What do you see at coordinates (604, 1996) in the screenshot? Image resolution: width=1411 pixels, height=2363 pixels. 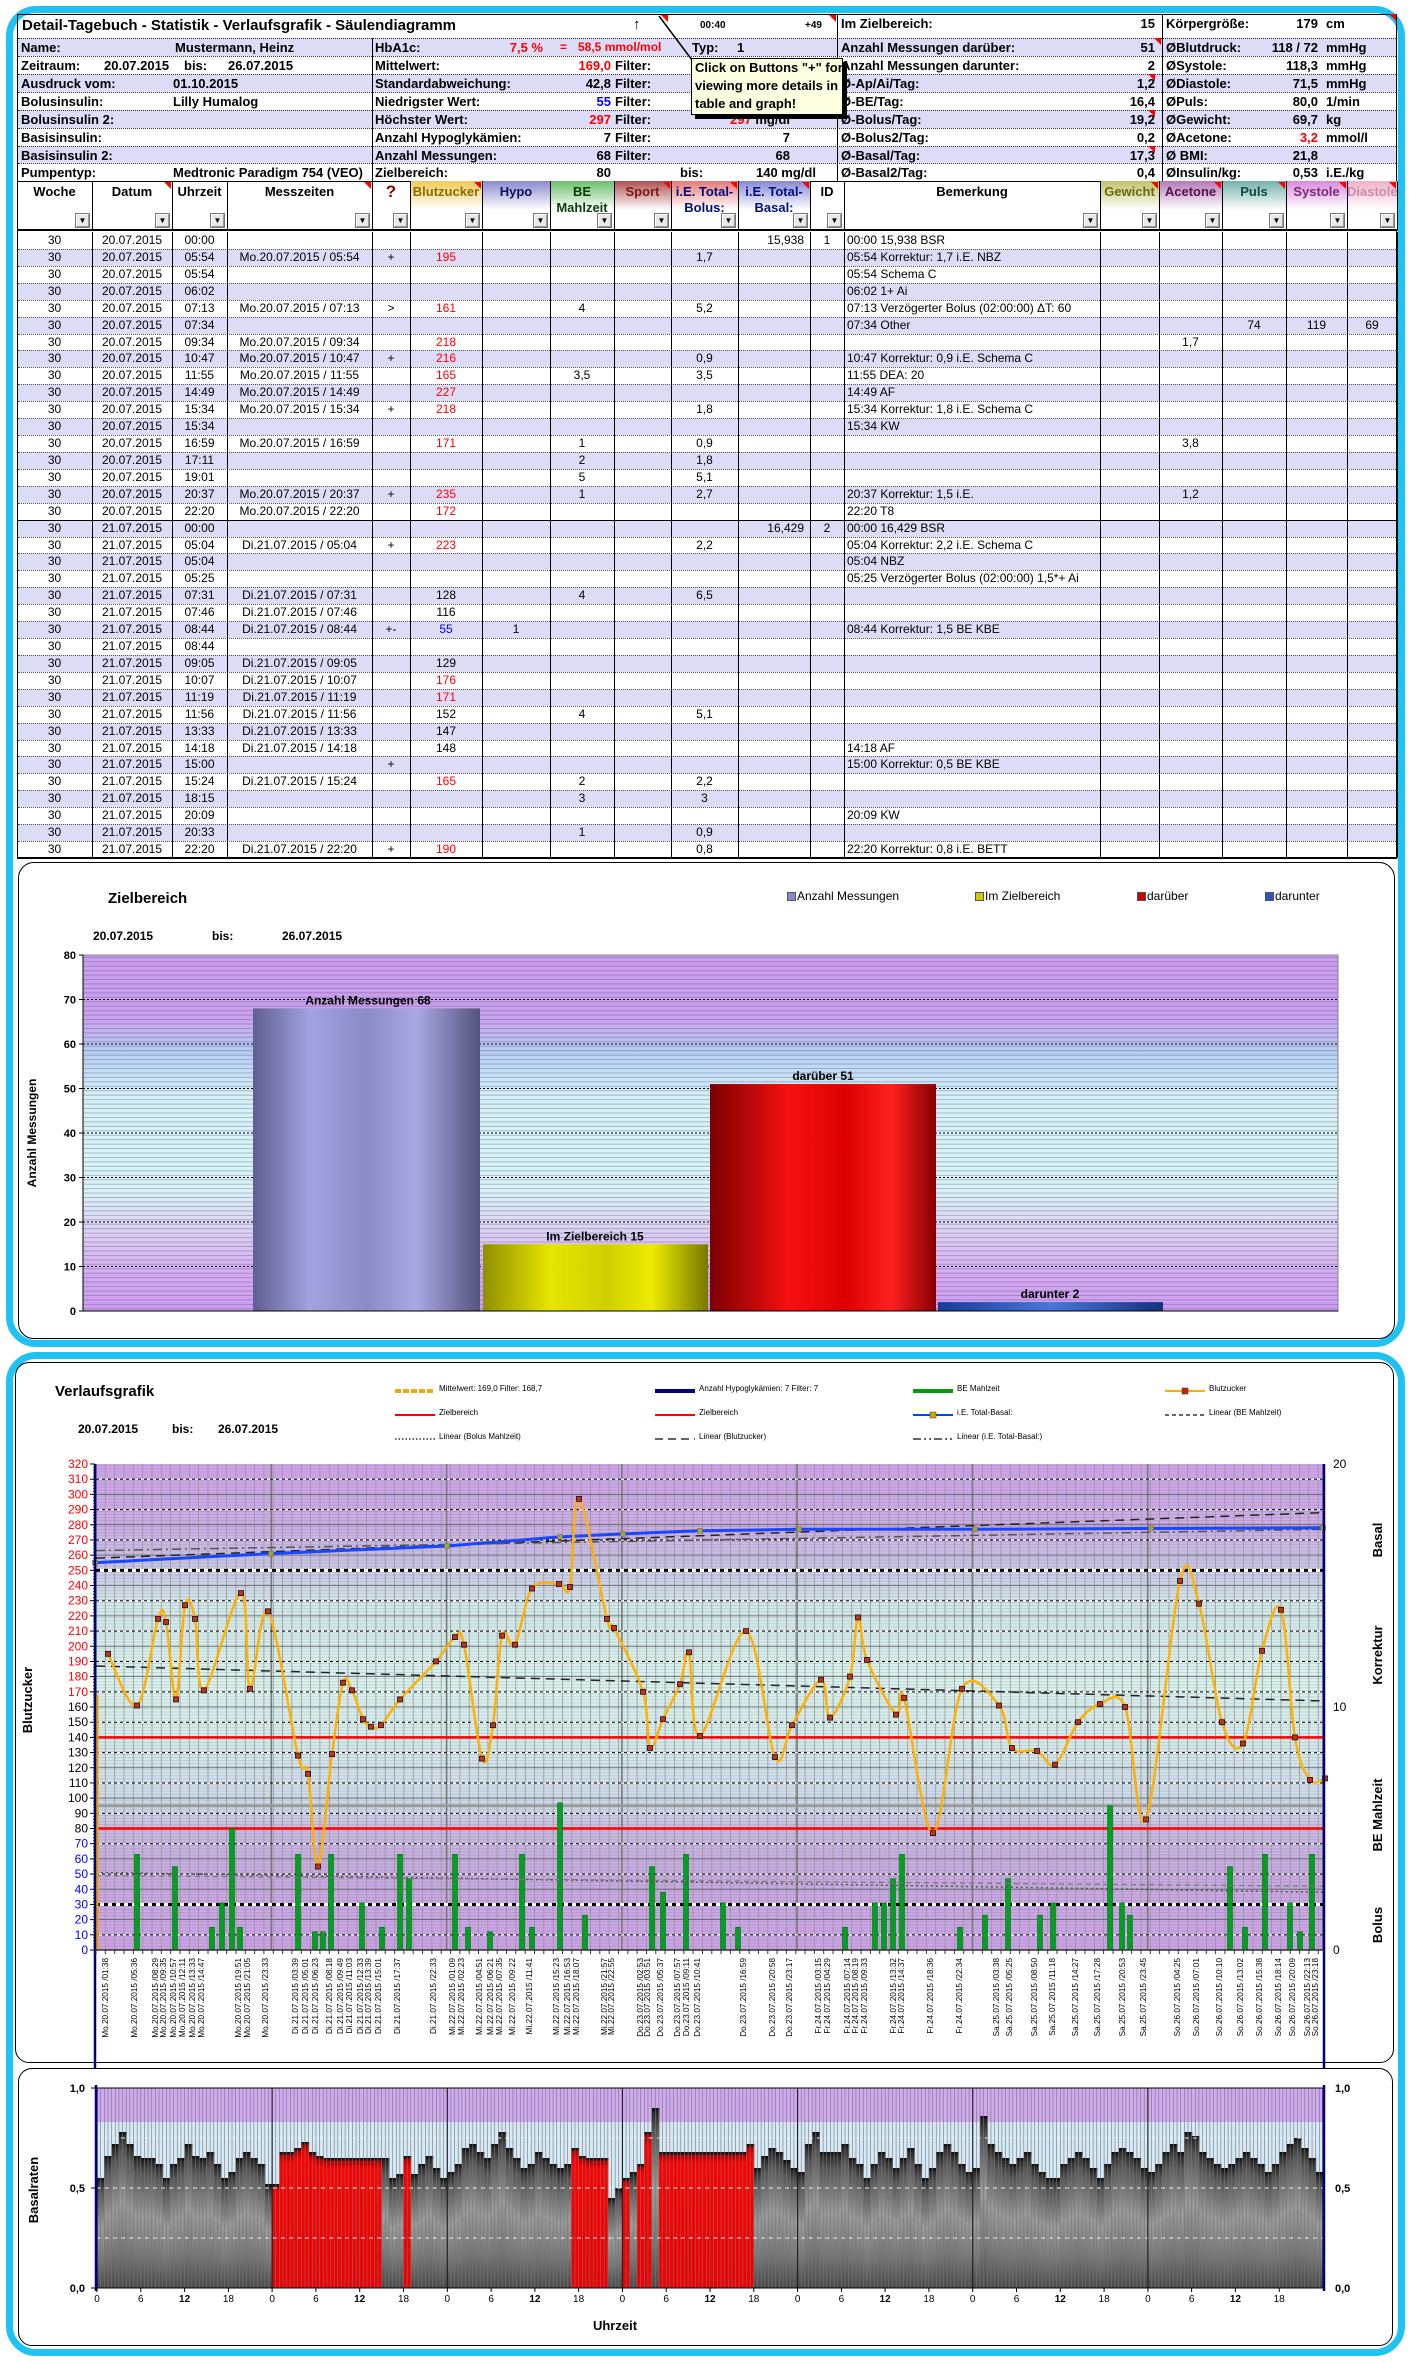 I see `svg-text: Mi.22.07.2015 /21:57` at bounding box center [604, 1996].